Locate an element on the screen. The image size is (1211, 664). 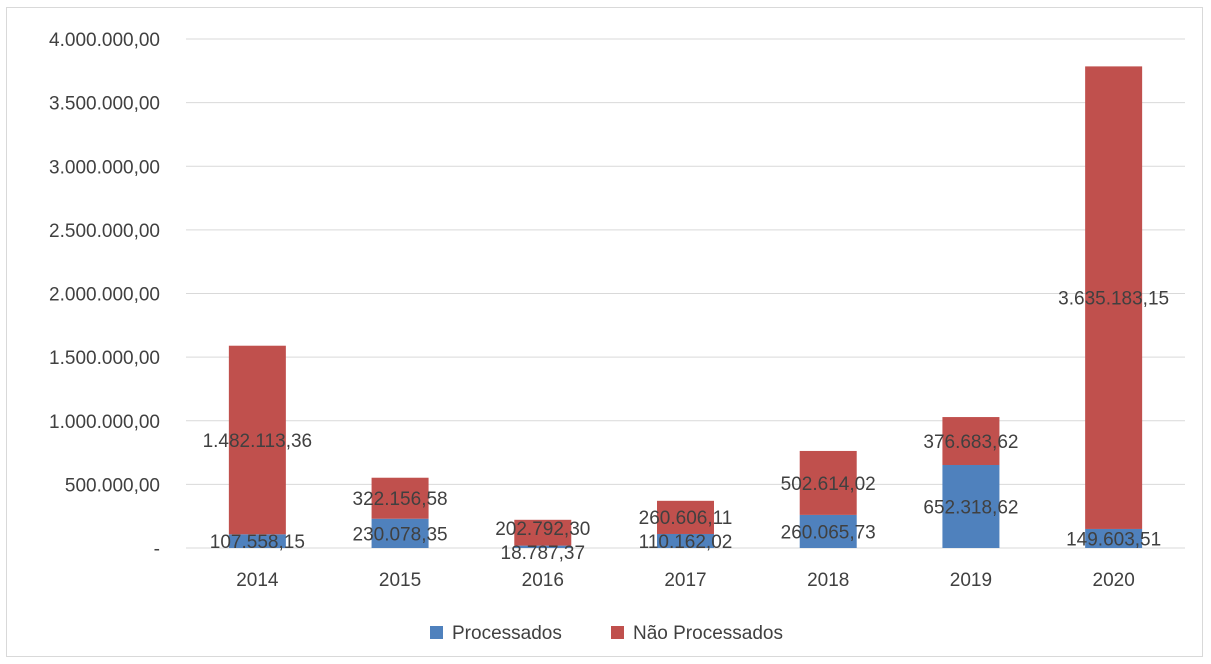
data-label-nao-processados: 3.635.183,15 is located at coordinates (1113, 299).